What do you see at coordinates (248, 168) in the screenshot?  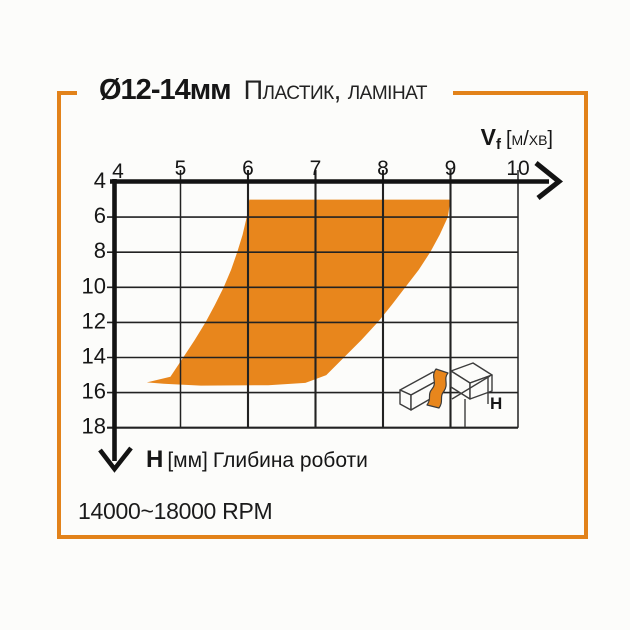 I see `x-tick-label: 6` at bounding box center [248, 168].